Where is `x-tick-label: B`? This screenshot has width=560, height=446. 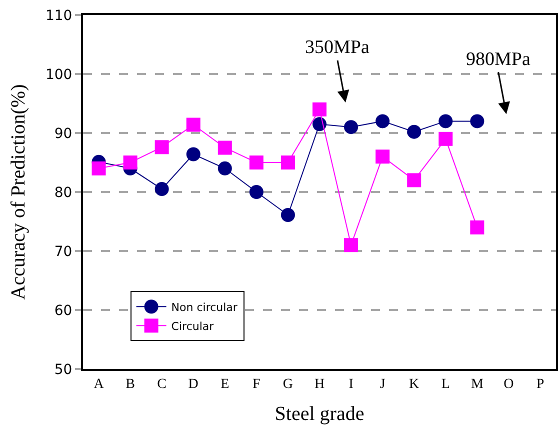
x-tick-label: B is located at coordinates (130, 384).